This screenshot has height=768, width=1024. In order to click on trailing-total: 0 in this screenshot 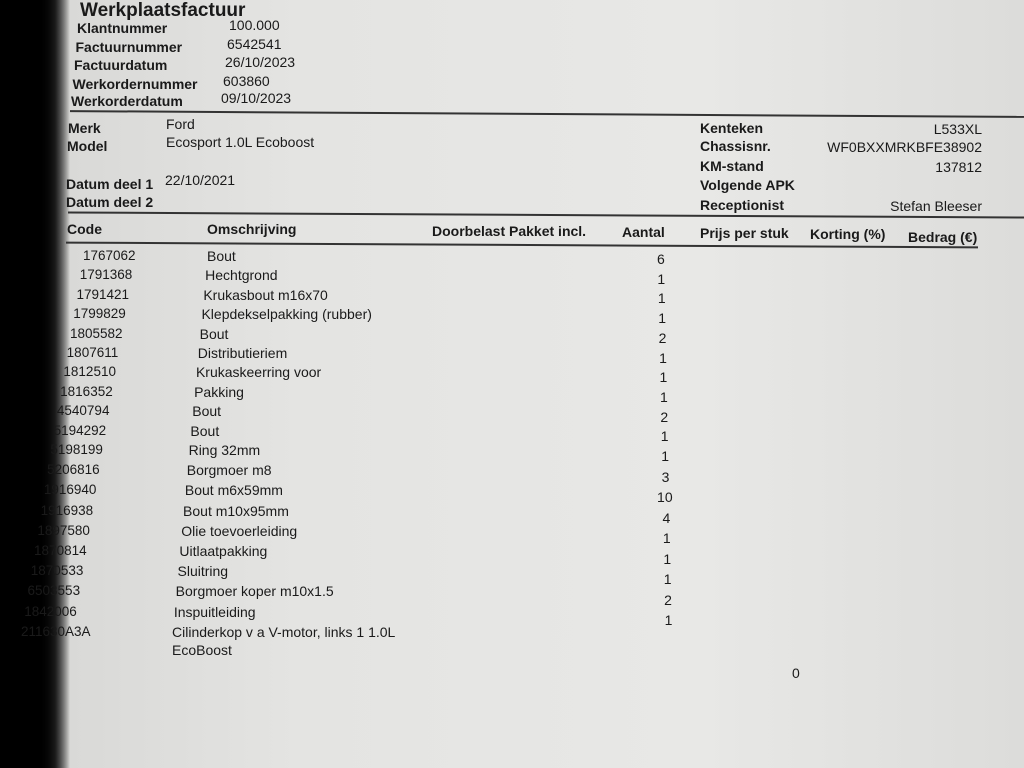, I will do `click(796, 673)`.